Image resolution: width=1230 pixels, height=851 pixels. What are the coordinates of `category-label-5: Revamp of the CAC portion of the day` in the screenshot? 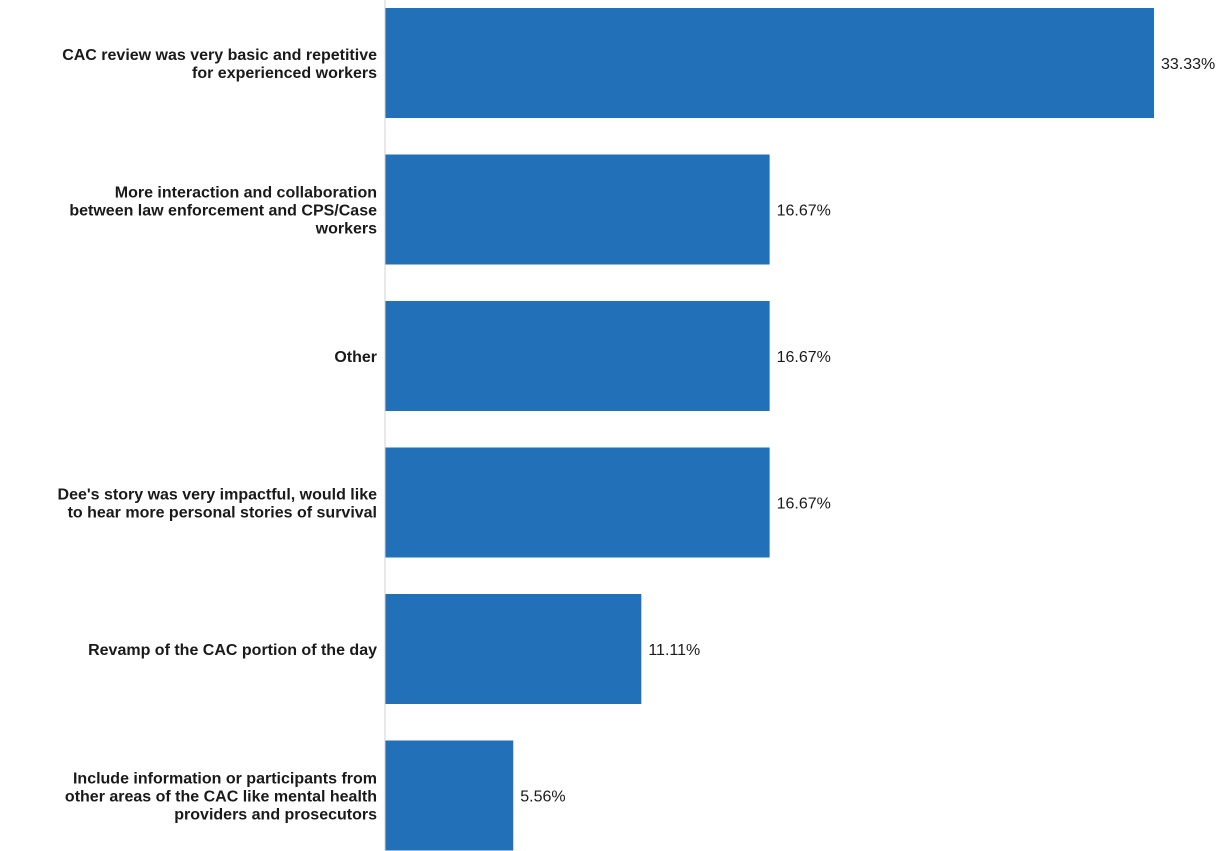 It's located at (232, 650).